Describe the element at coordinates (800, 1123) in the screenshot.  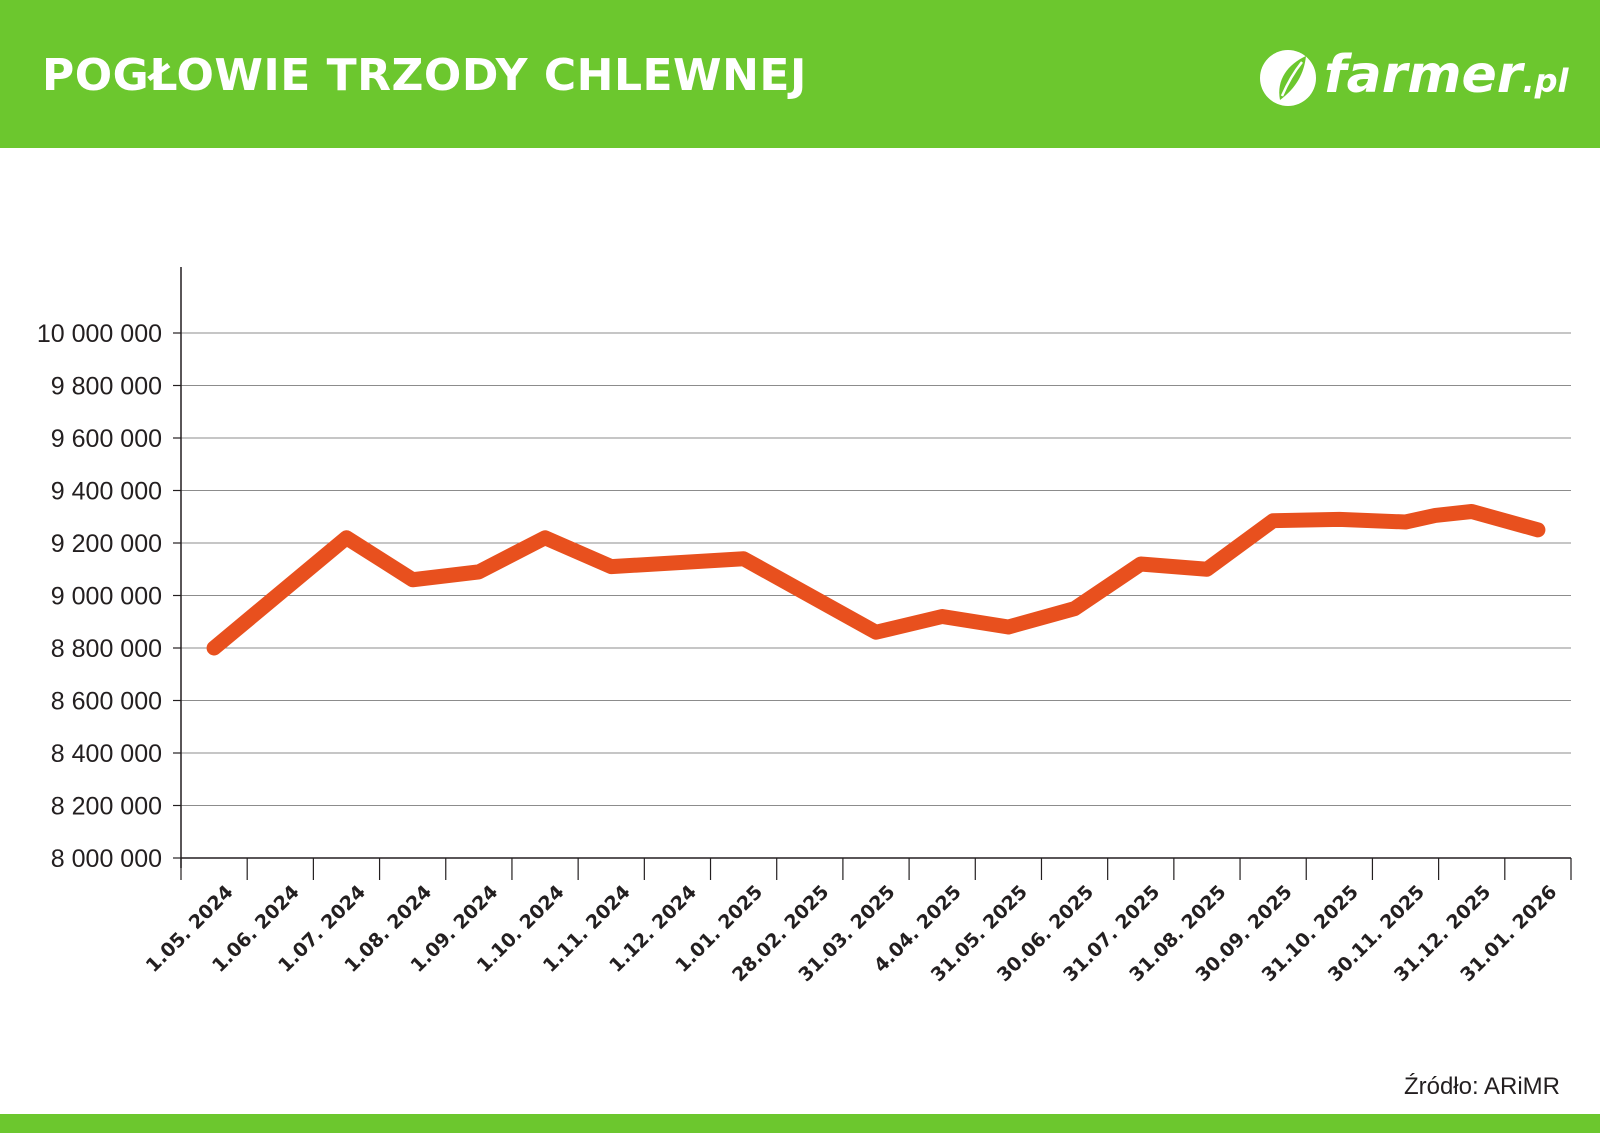
I see `footer-bar` at that location.